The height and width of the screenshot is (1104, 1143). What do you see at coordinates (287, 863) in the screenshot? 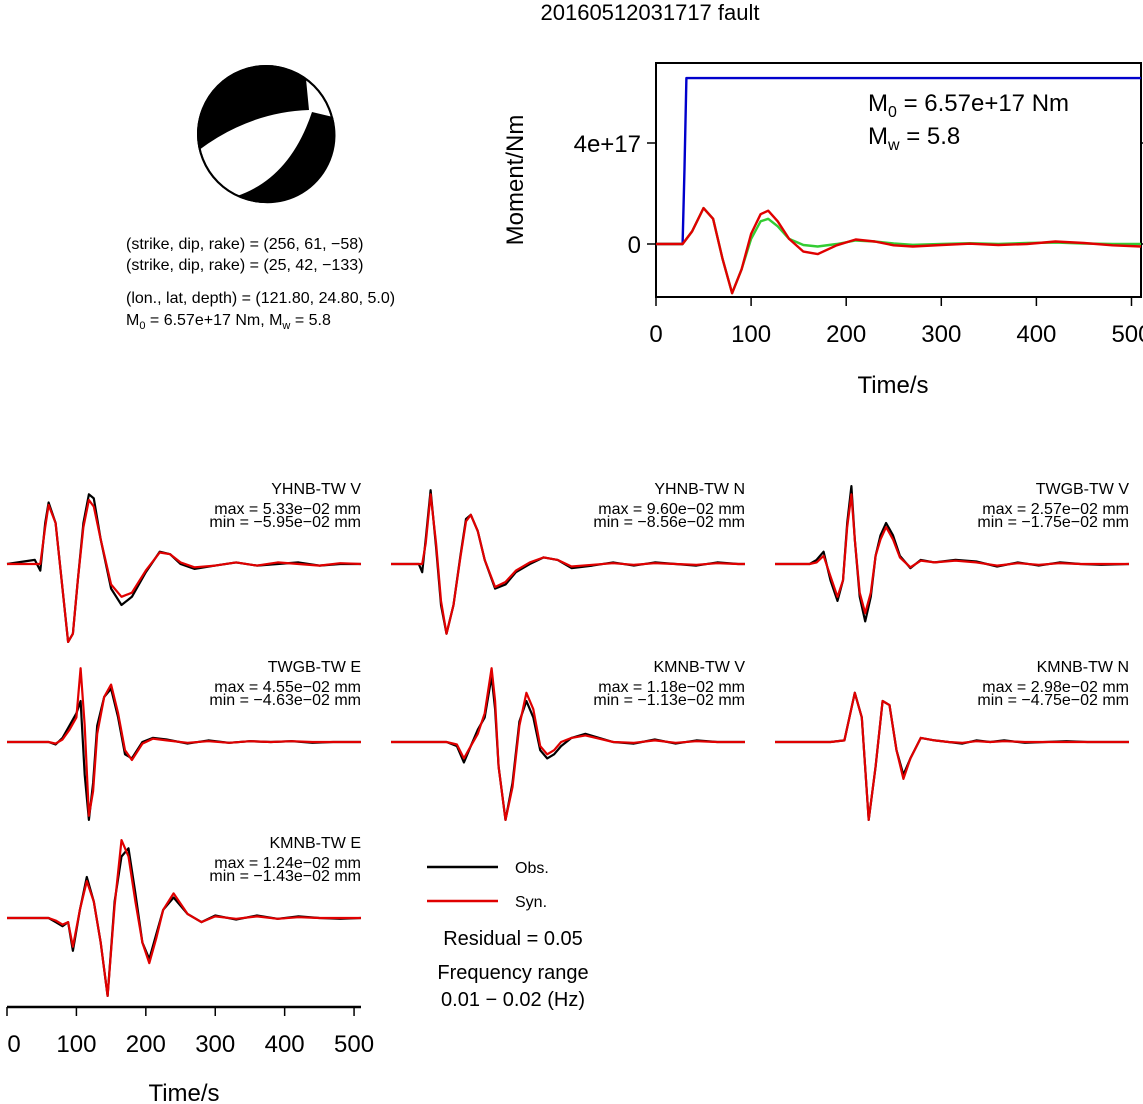
I see `trace-max-label: max = 1.24e−02 mm` at bounding box center [287, 863].